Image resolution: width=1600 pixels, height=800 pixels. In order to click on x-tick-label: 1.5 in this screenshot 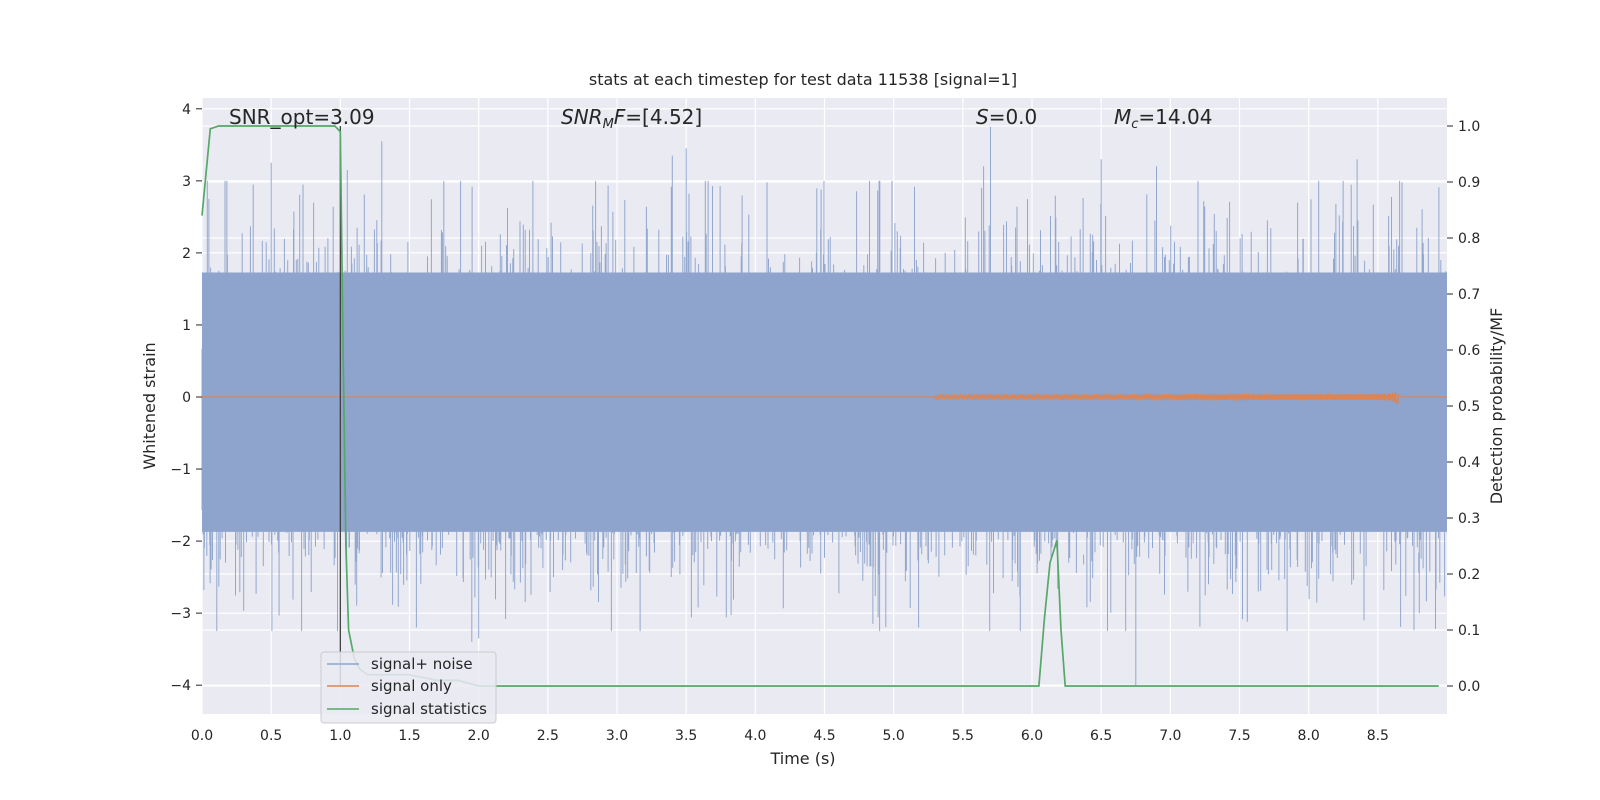, I will do `click(409, 736)`.